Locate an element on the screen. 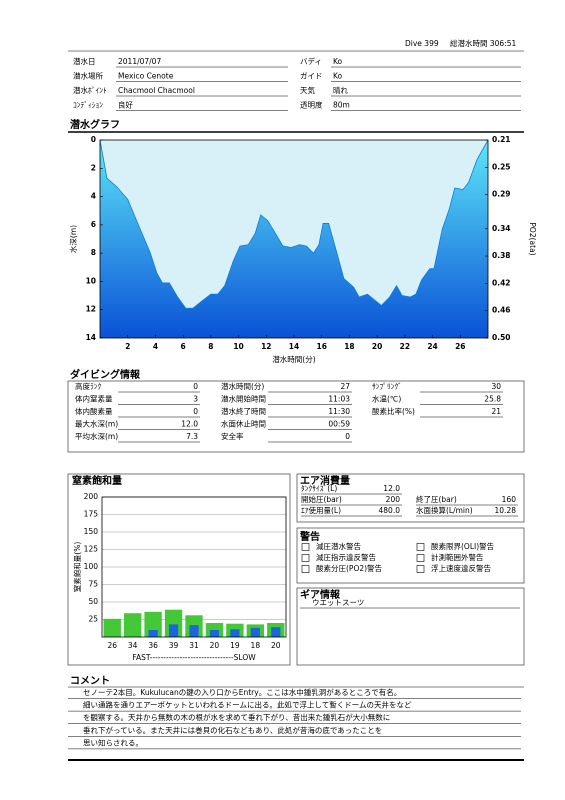 This screenshot has height=800, width=565. warning-label: 減圧潜水警告 is located at coordinates (338, 546).